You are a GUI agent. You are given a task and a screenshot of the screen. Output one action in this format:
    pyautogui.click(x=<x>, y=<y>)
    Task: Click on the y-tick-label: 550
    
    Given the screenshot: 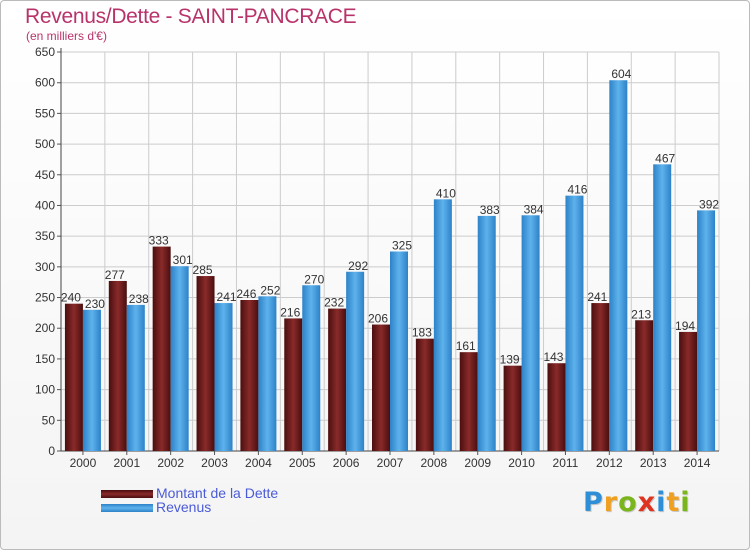 What is the action you would take?
    pyautogui.click(x=45, y=113)
    